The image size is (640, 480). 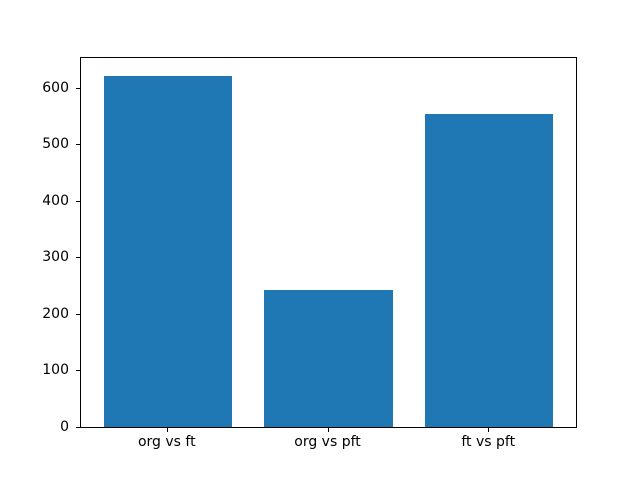 I want to click on y-tick-label: 300, so click(x=55, y=257).